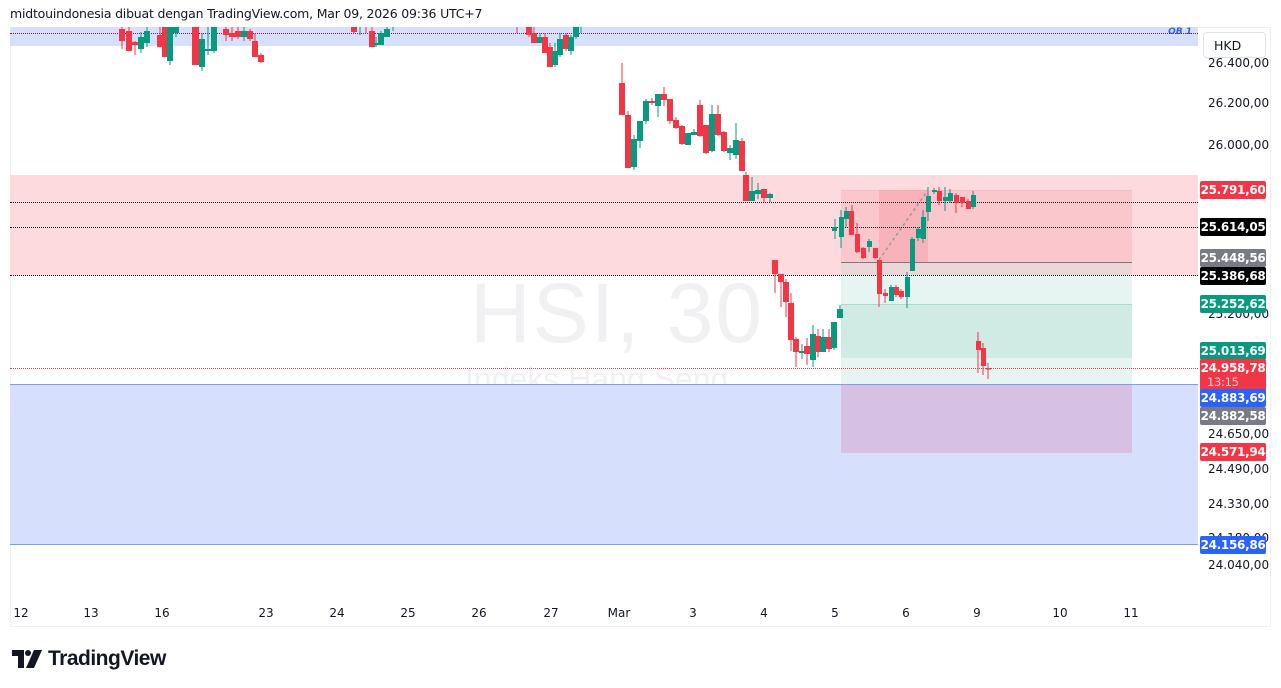  What do you see at coordinates (1239, 145) in the screenshot?
I see `price-tick: 26.000,00` at bounding box center [1239, 145].